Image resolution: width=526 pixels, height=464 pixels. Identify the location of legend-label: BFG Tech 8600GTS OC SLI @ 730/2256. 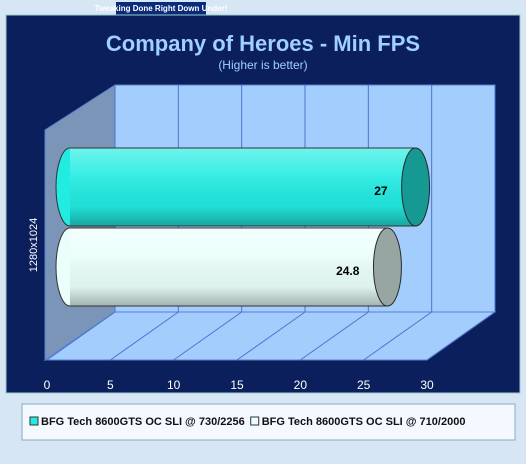
(143, 422).